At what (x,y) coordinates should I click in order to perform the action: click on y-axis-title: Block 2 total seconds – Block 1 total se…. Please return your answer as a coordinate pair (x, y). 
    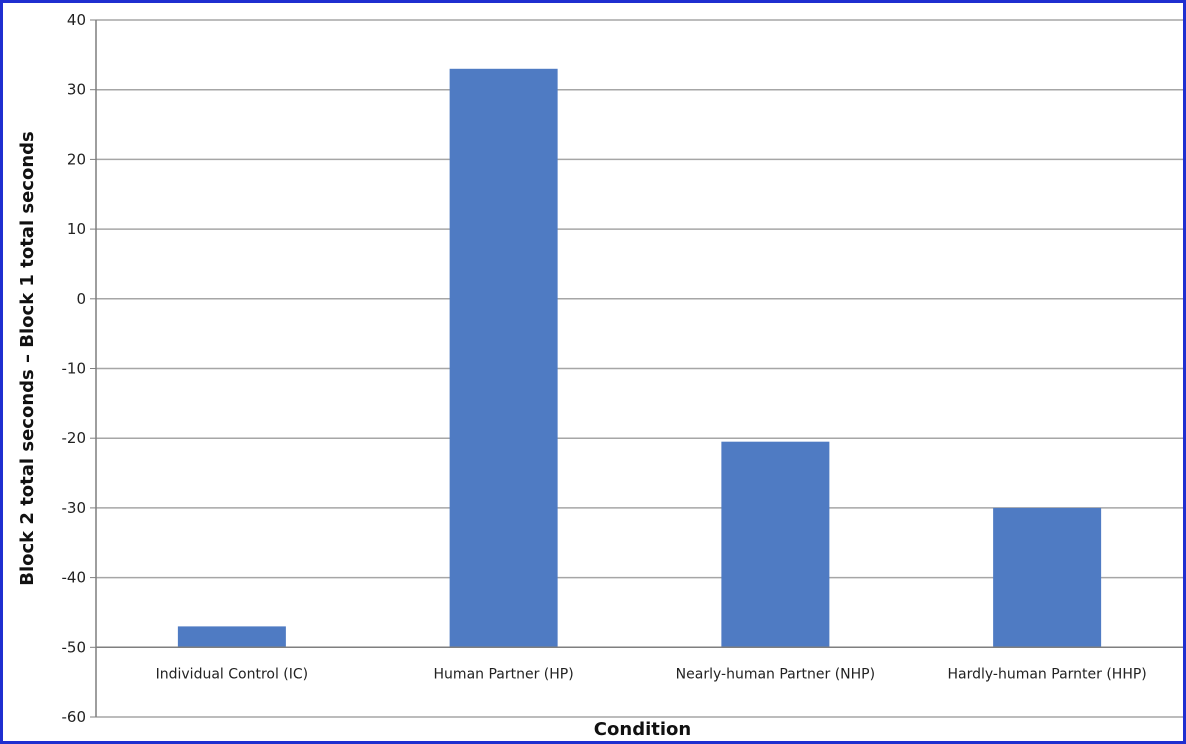
    Looking at the image, I should click on (27, 358).